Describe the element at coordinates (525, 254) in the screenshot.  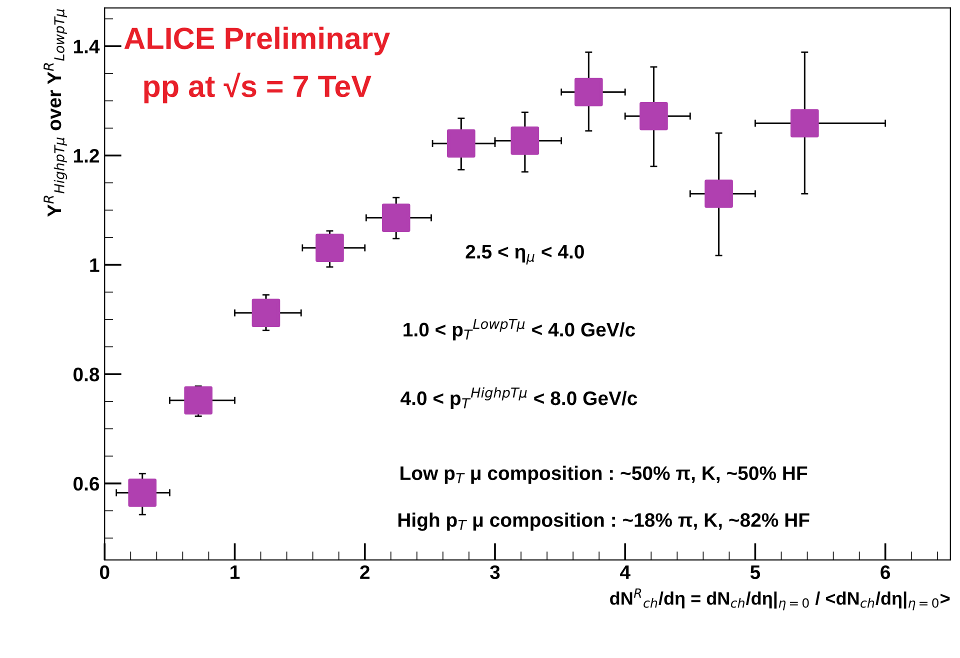
I see `annotation: 2.5 < η$_{μ}$ < 4.0` at that location.